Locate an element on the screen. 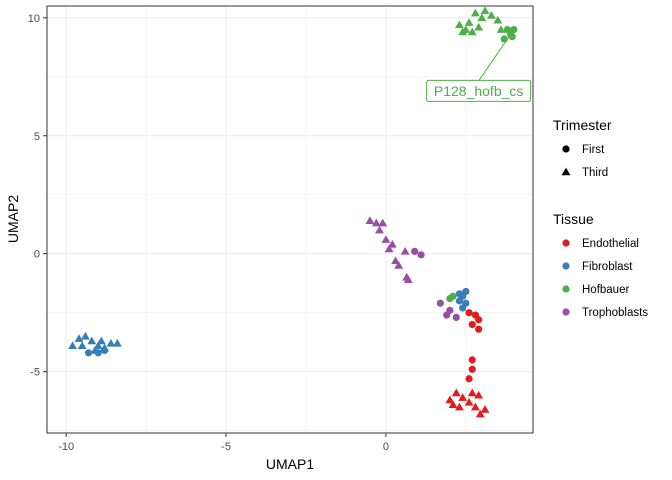 This screenshot has height=480, width=672. legend-label-third: Third is located at coordinates (595, 173).